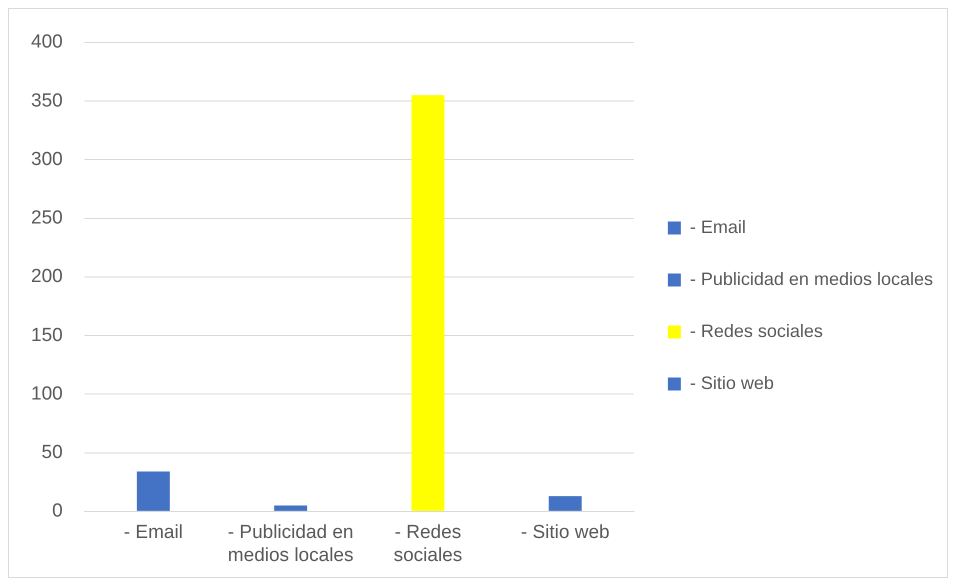  Describe the element at coordinates (47, 159) in the screenshot. I see `y-tick-label: 300` at that location.